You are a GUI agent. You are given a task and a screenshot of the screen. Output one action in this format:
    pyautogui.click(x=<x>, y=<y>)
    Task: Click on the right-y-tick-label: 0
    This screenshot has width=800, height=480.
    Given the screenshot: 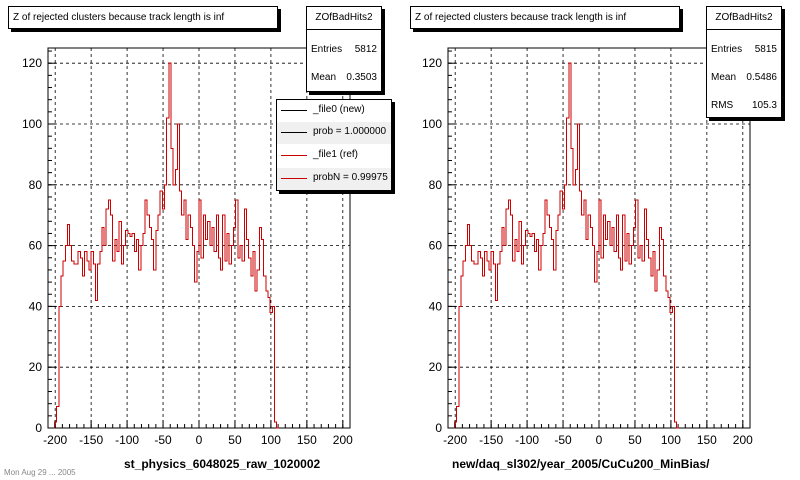 What is the action you would take?
    pyautogui.click(x=438, y=428)
    